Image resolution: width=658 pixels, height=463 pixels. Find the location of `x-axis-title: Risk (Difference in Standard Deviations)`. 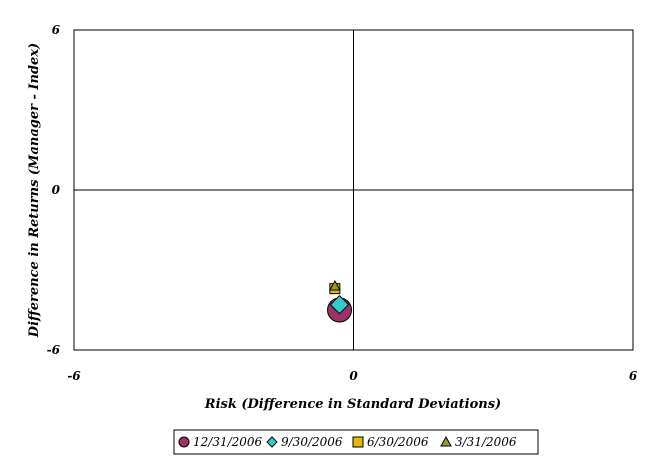

x-axis-title: Risk (Difference in Standard Deviations) is located at coordinates (352, 404).